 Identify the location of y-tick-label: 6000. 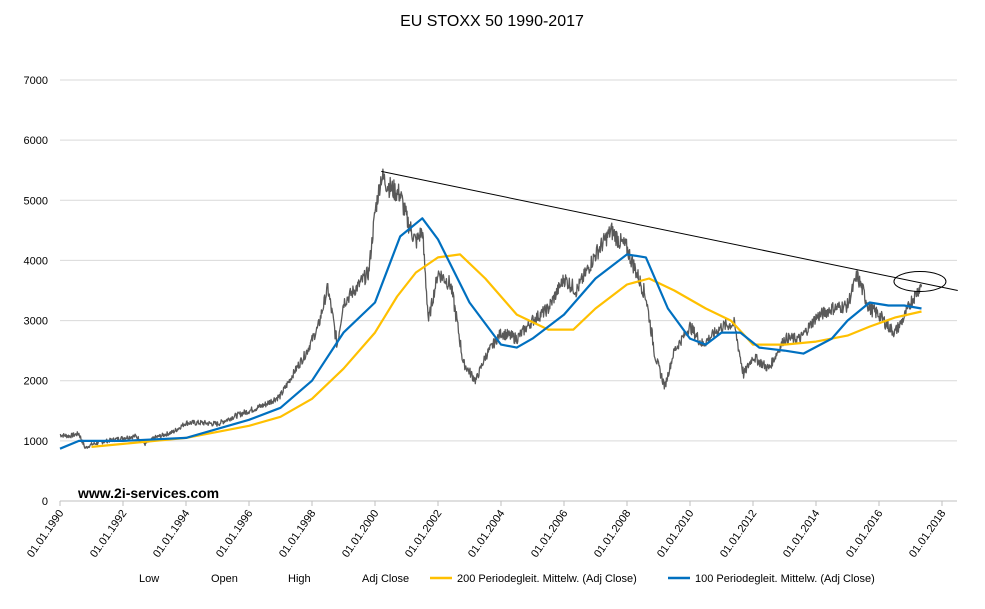
(36, 141).